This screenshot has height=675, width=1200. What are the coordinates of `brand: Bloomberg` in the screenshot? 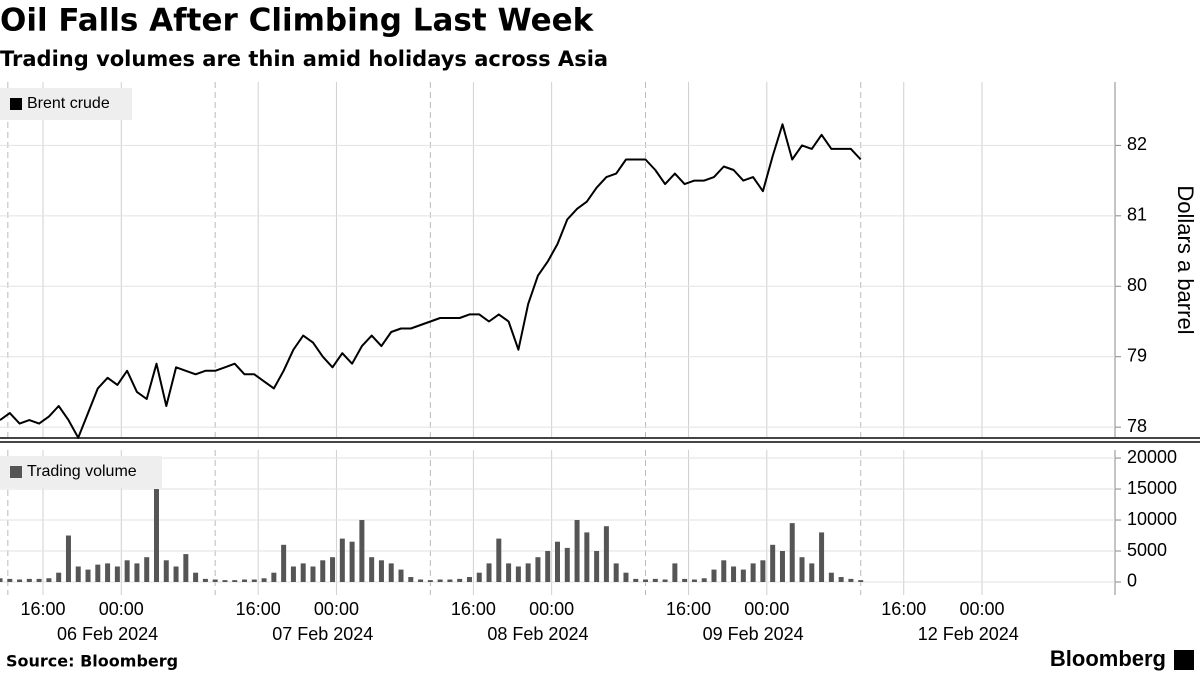 It's located at (1108, 658).